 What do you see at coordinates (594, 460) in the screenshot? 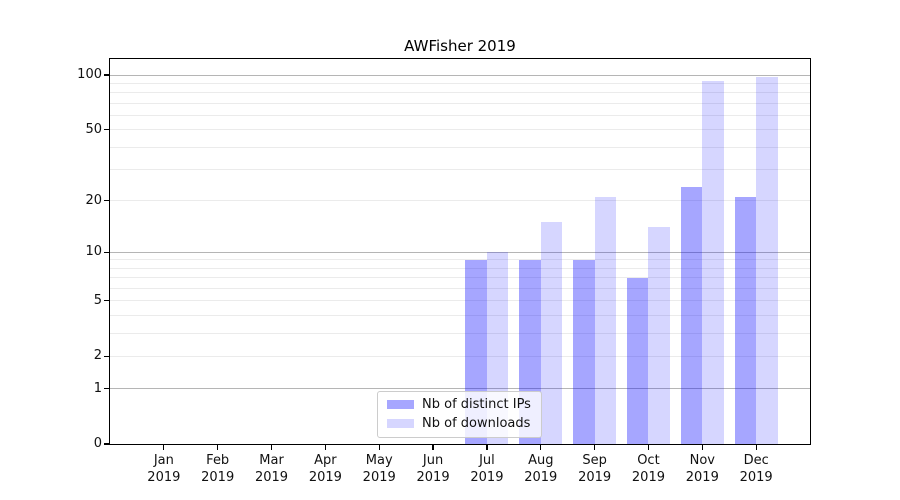
I see `x-tick-month: Sep` at bounding box center [594, 460].